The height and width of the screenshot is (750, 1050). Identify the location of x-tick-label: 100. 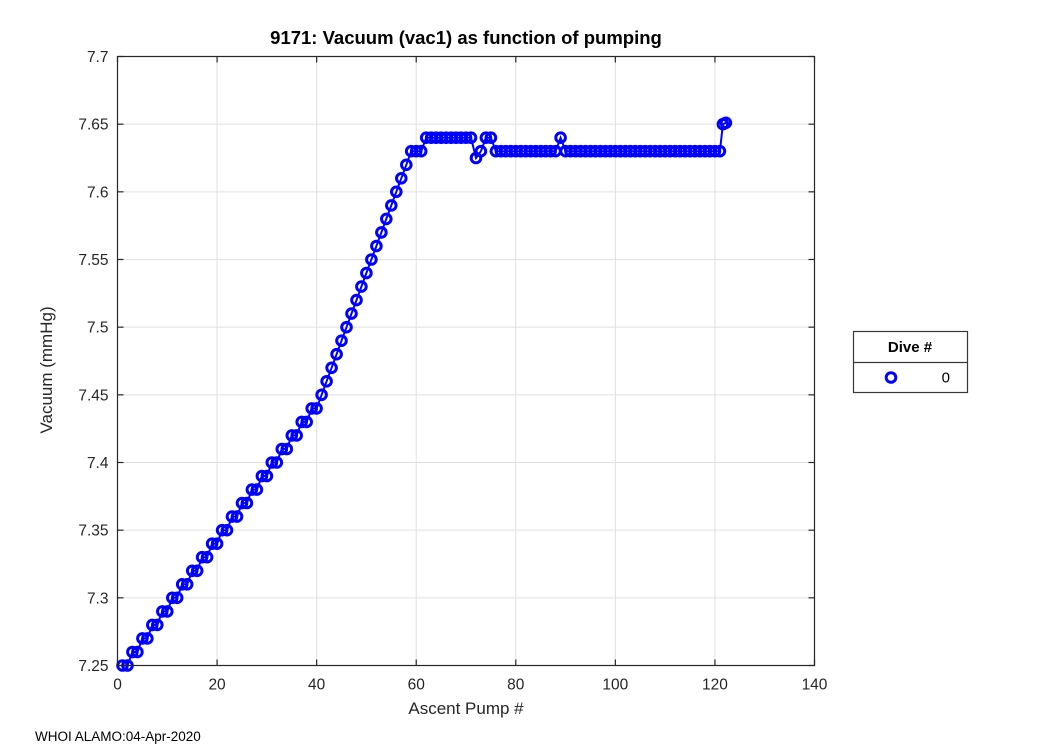
(615, 685).